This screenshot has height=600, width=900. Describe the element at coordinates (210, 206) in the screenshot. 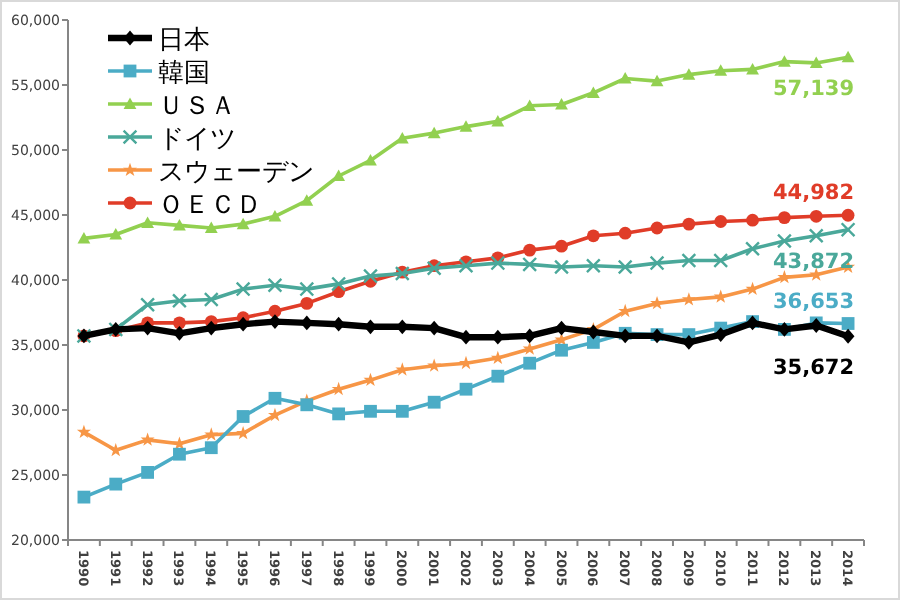

I see `legend-label: ＯＥＣＤ` at that location.